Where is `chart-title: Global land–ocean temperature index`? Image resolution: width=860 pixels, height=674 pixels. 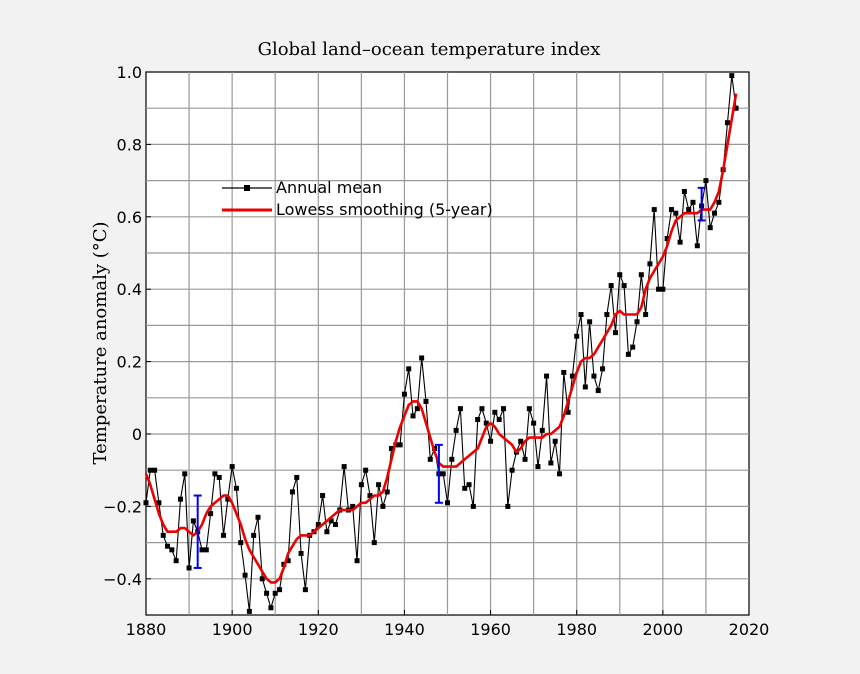 chart-title: Global land–ocean temperature index is located at coordinates (429, 49).